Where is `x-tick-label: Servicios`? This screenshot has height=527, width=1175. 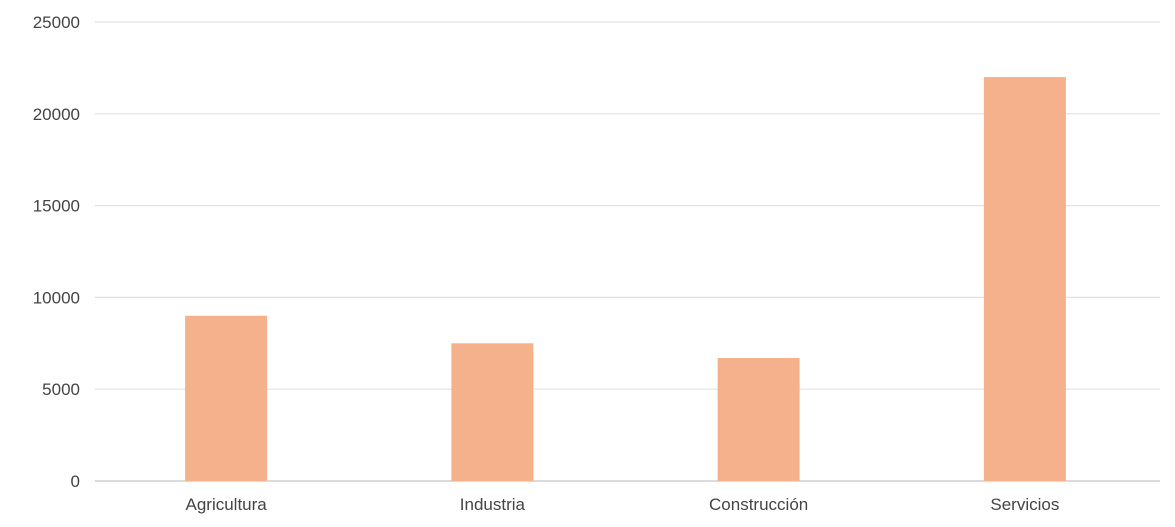
x-tick-label: Servicios is located at coordinates (1024, 504).